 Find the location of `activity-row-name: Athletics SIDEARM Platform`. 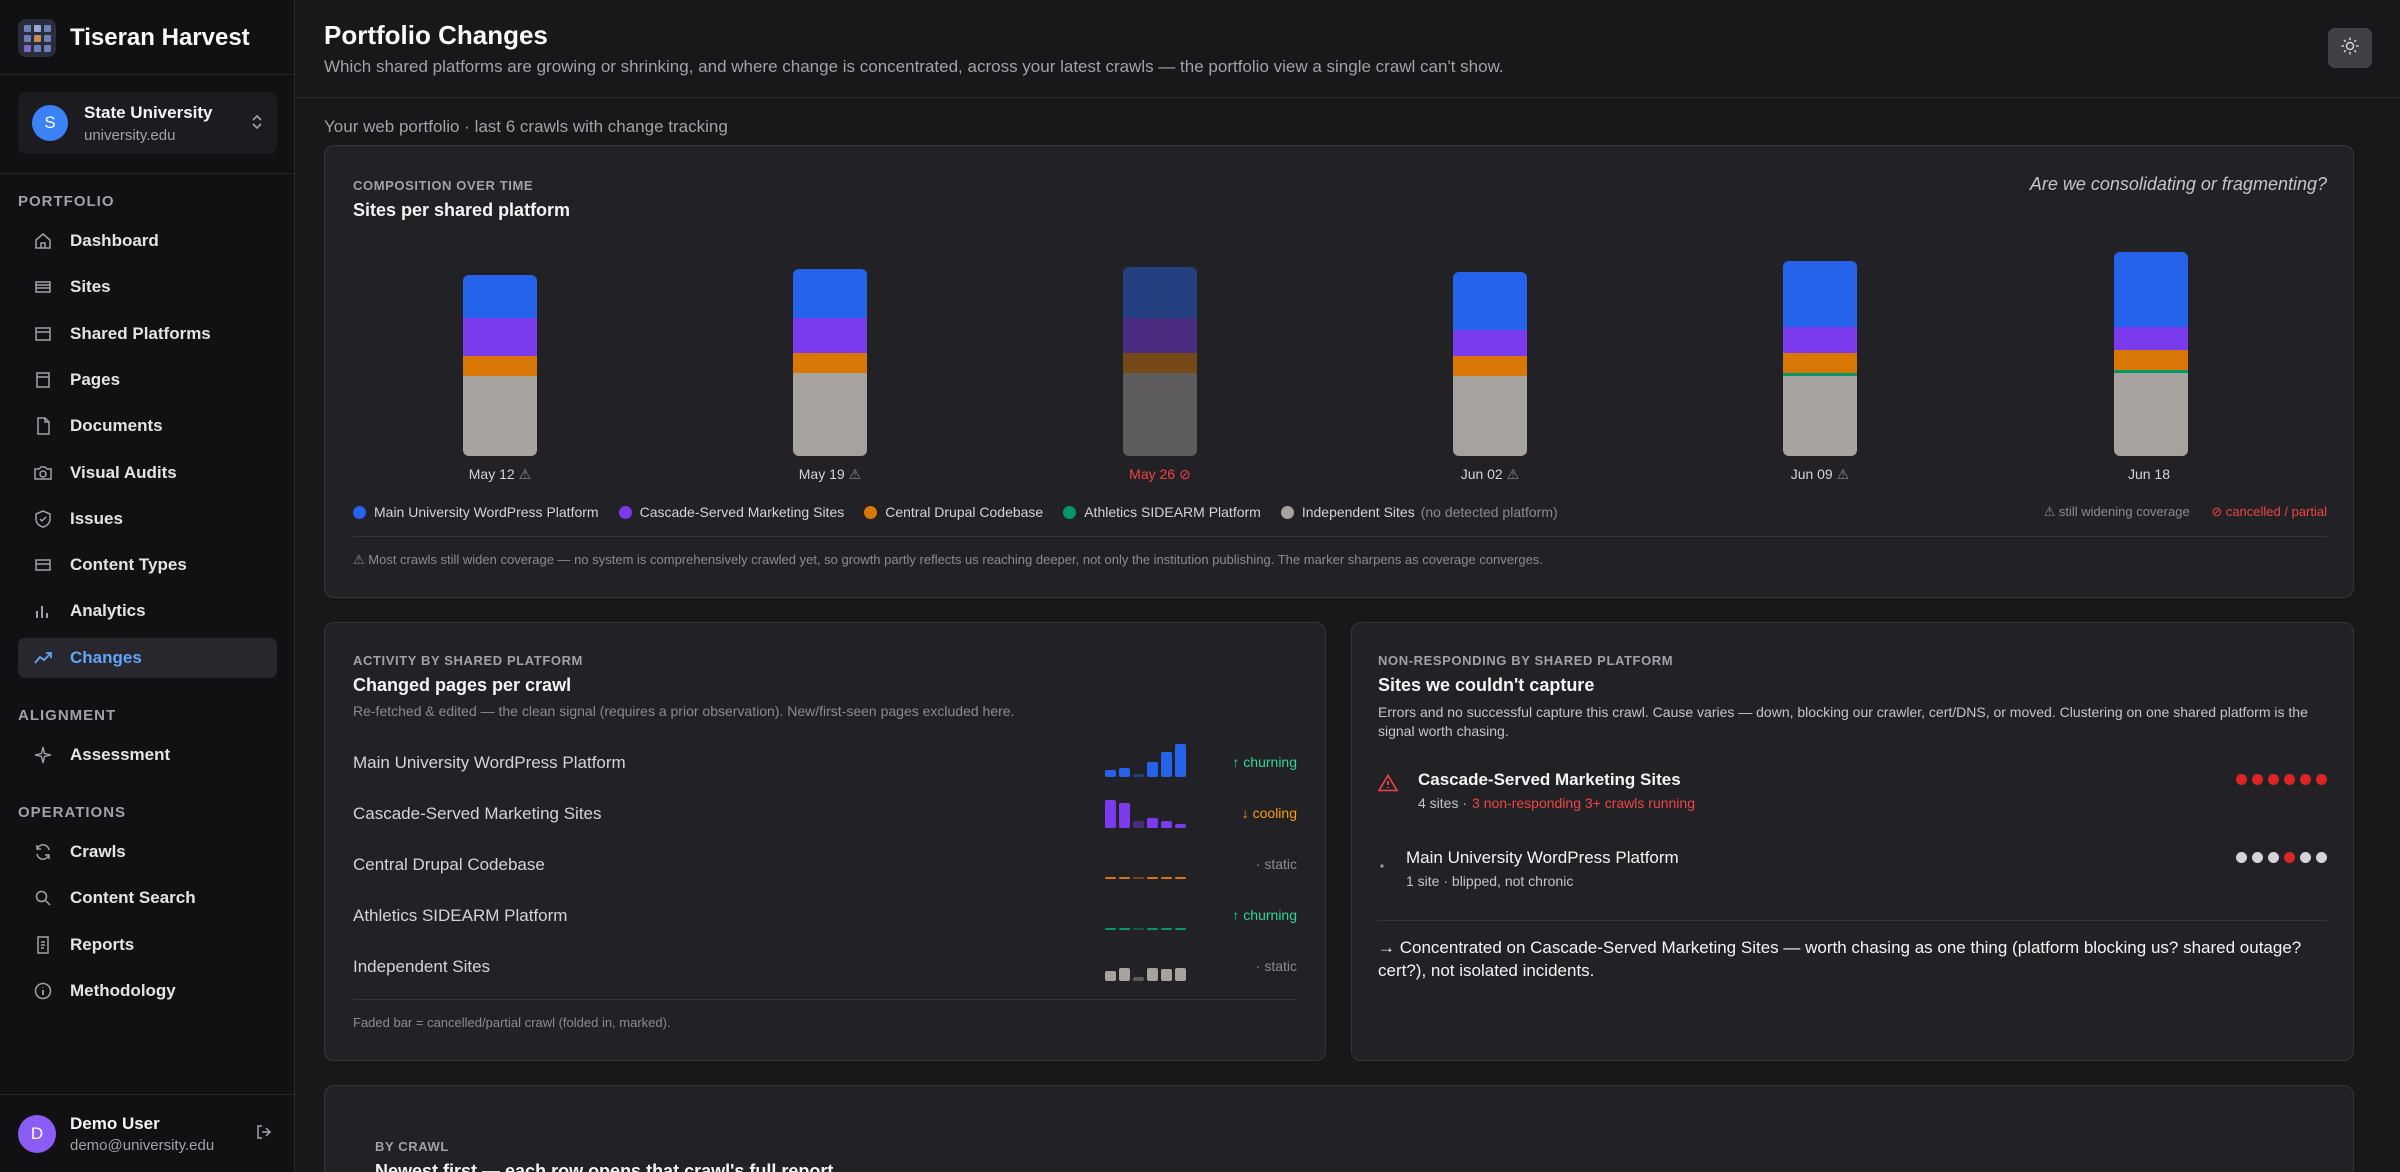

activity-row-name: Athletics SIDEARM Platform is located at coordinates (460, 915).